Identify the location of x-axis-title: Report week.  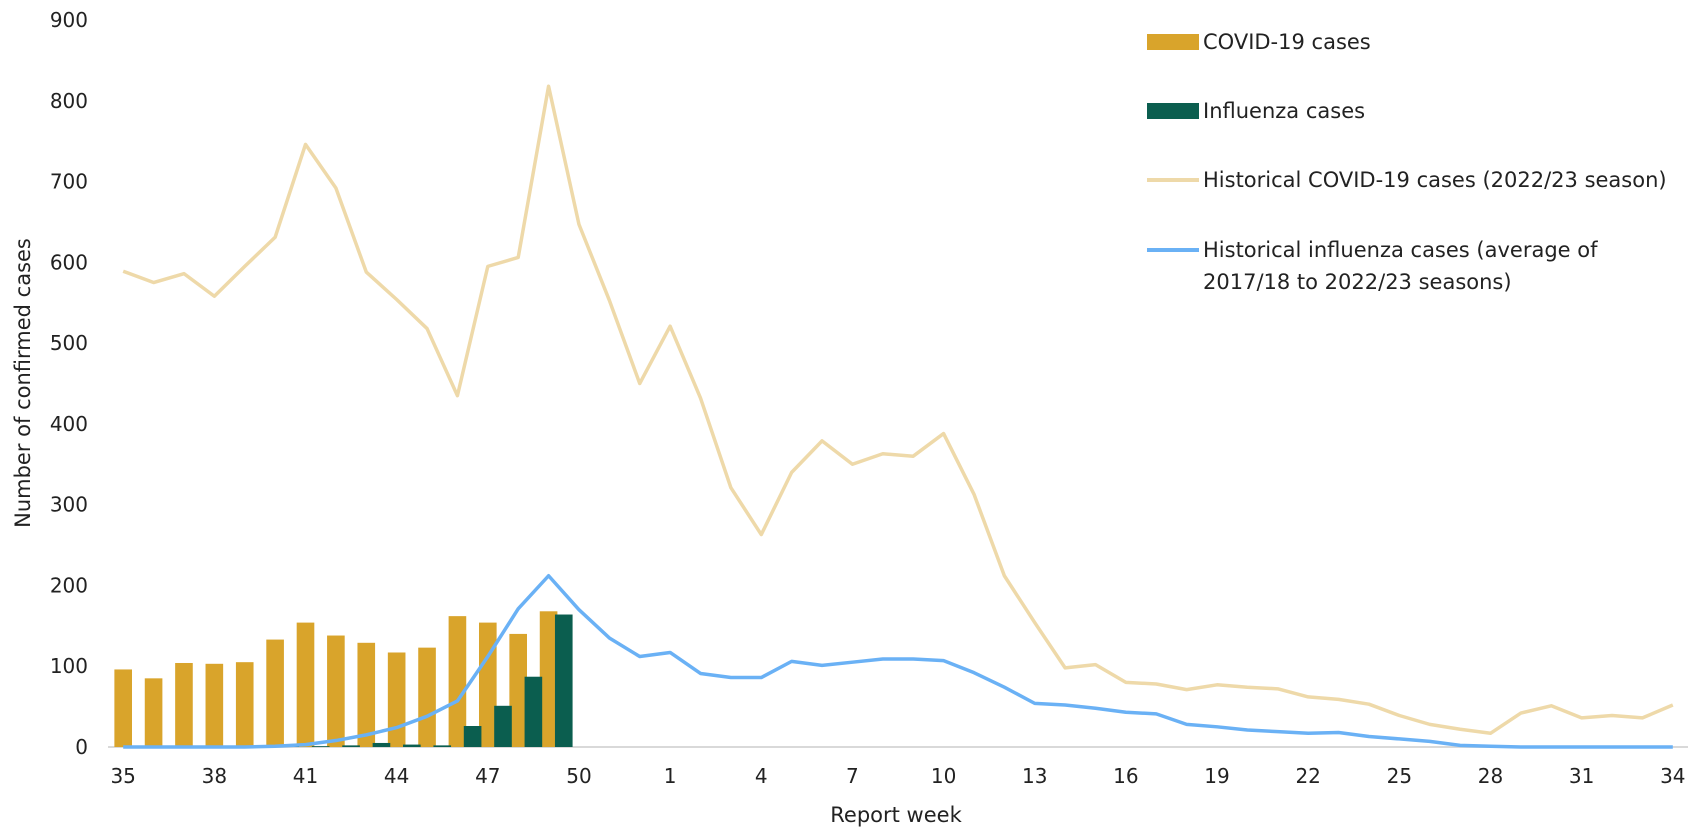
(896, 815).